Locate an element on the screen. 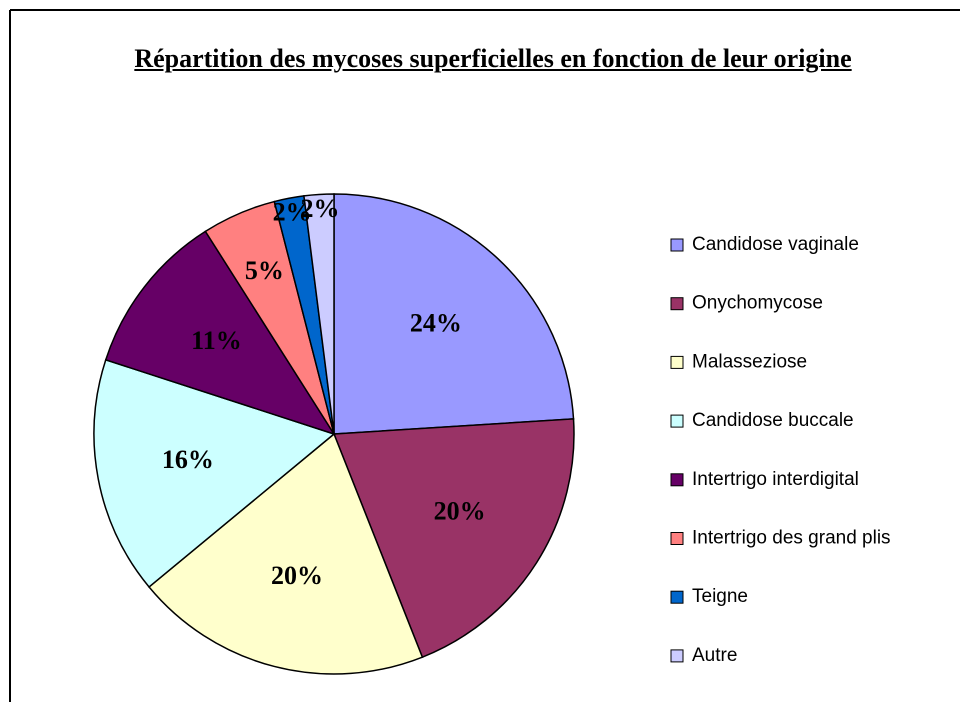 The width and height of the screenshot is (960, 702). legend-label: Candidose buccale is located at coordinates (773, 420).